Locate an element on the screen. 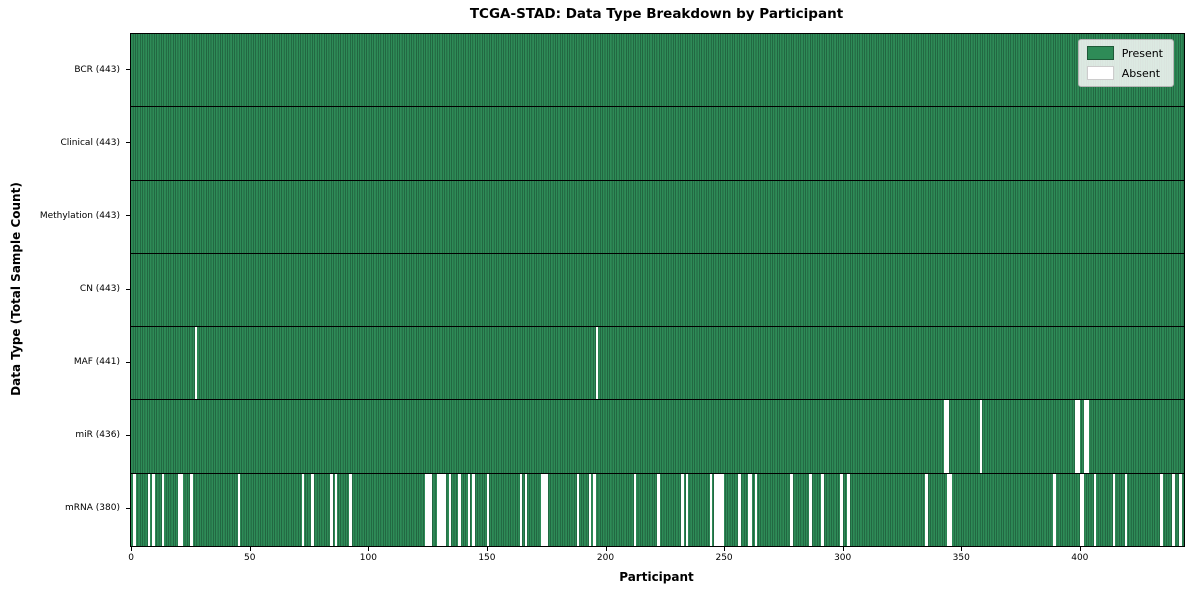 The image size is (1200, 600). heatmap-row-cn is located at coordinates (657, 290).